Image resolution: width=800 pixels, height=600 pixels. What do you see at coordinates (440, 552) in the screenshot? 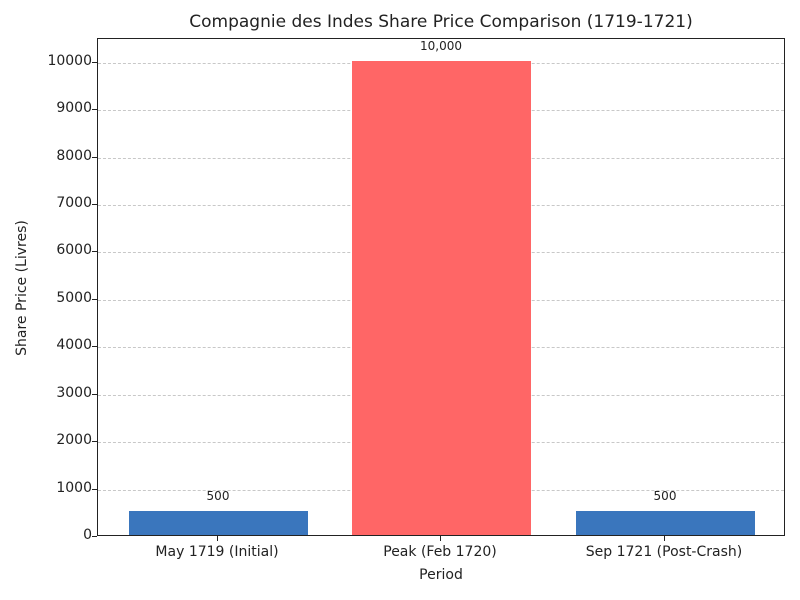
I see `x-tick-label: Peak (Feb 1720)` at bounding box center [440, 552].